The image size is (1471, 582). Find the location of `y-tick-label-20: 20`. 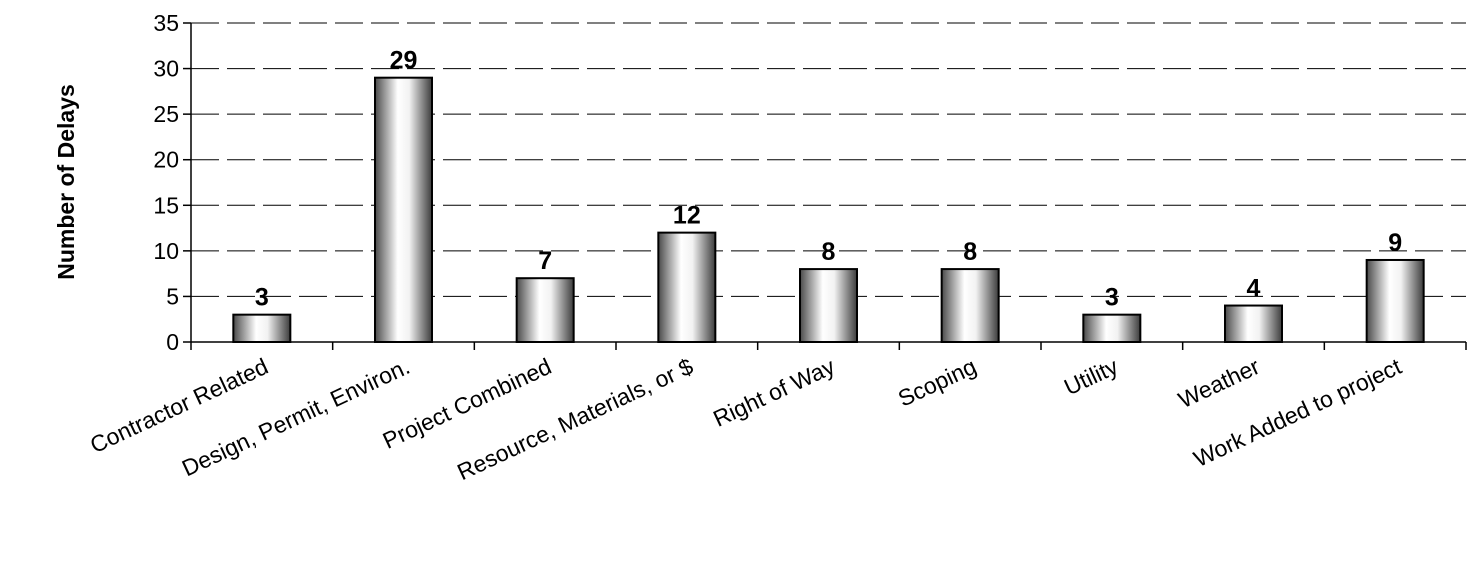

y-tick-label-20: 20 is located at coordinates (166, 160).